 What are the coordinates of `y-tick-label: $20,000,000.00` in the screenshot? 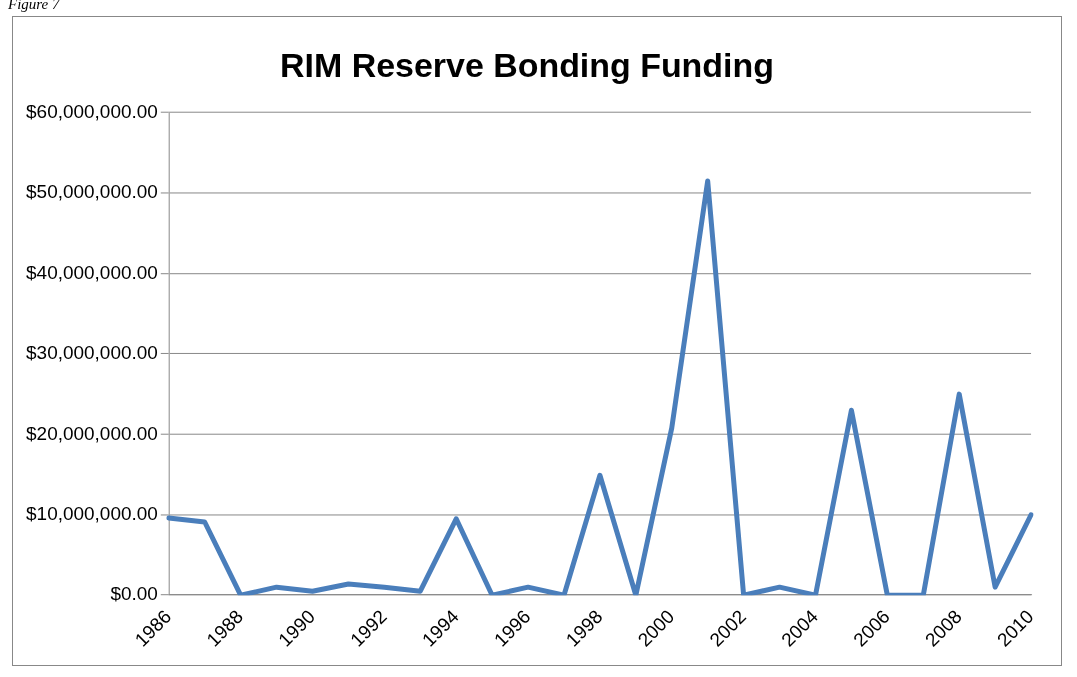 It's located at (92, 433).